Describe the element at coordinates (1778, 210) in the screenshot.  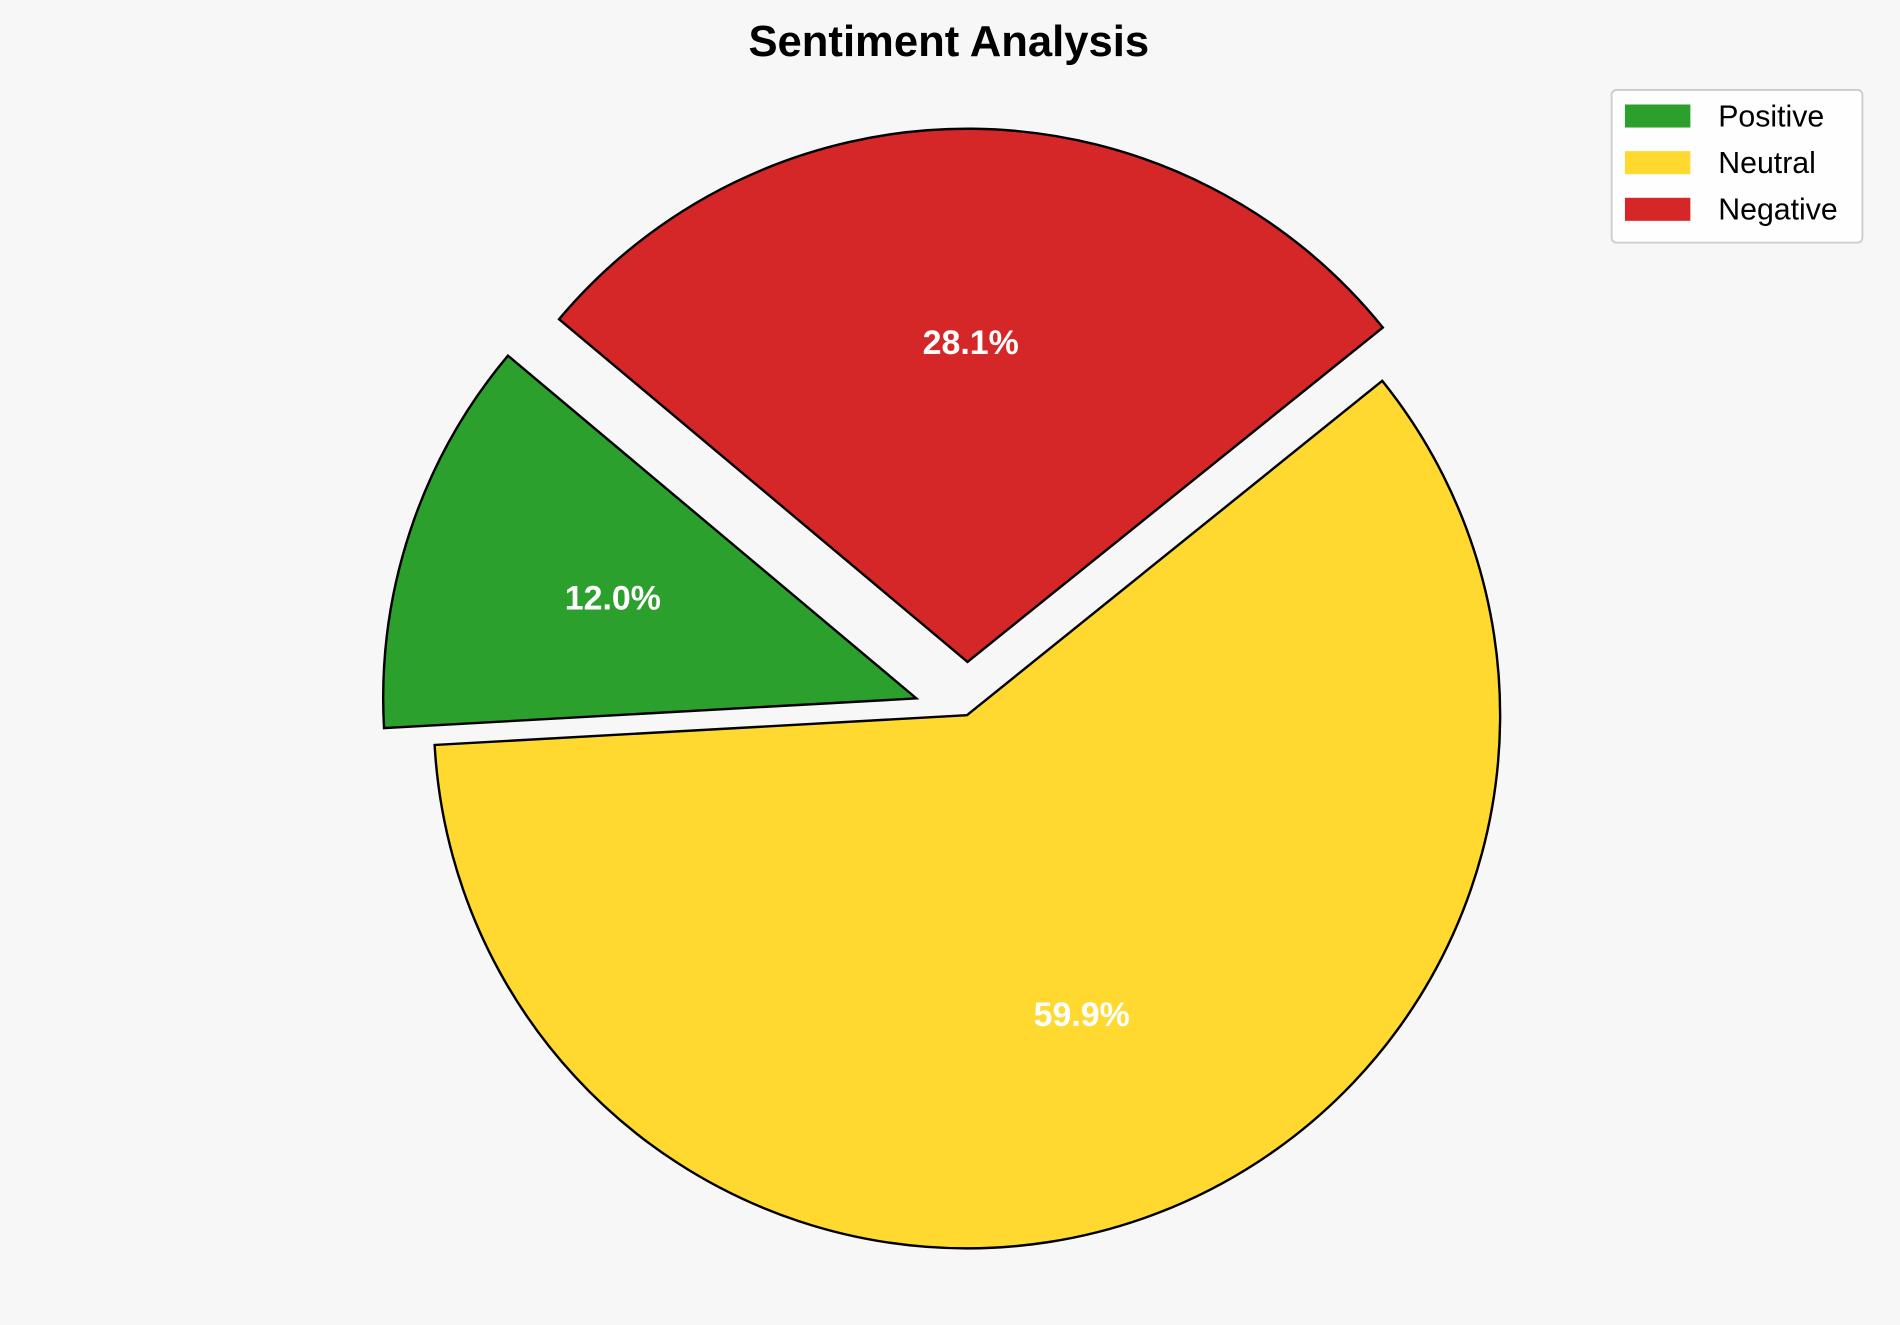
I see `legend-label-negative: Negative` at that location.